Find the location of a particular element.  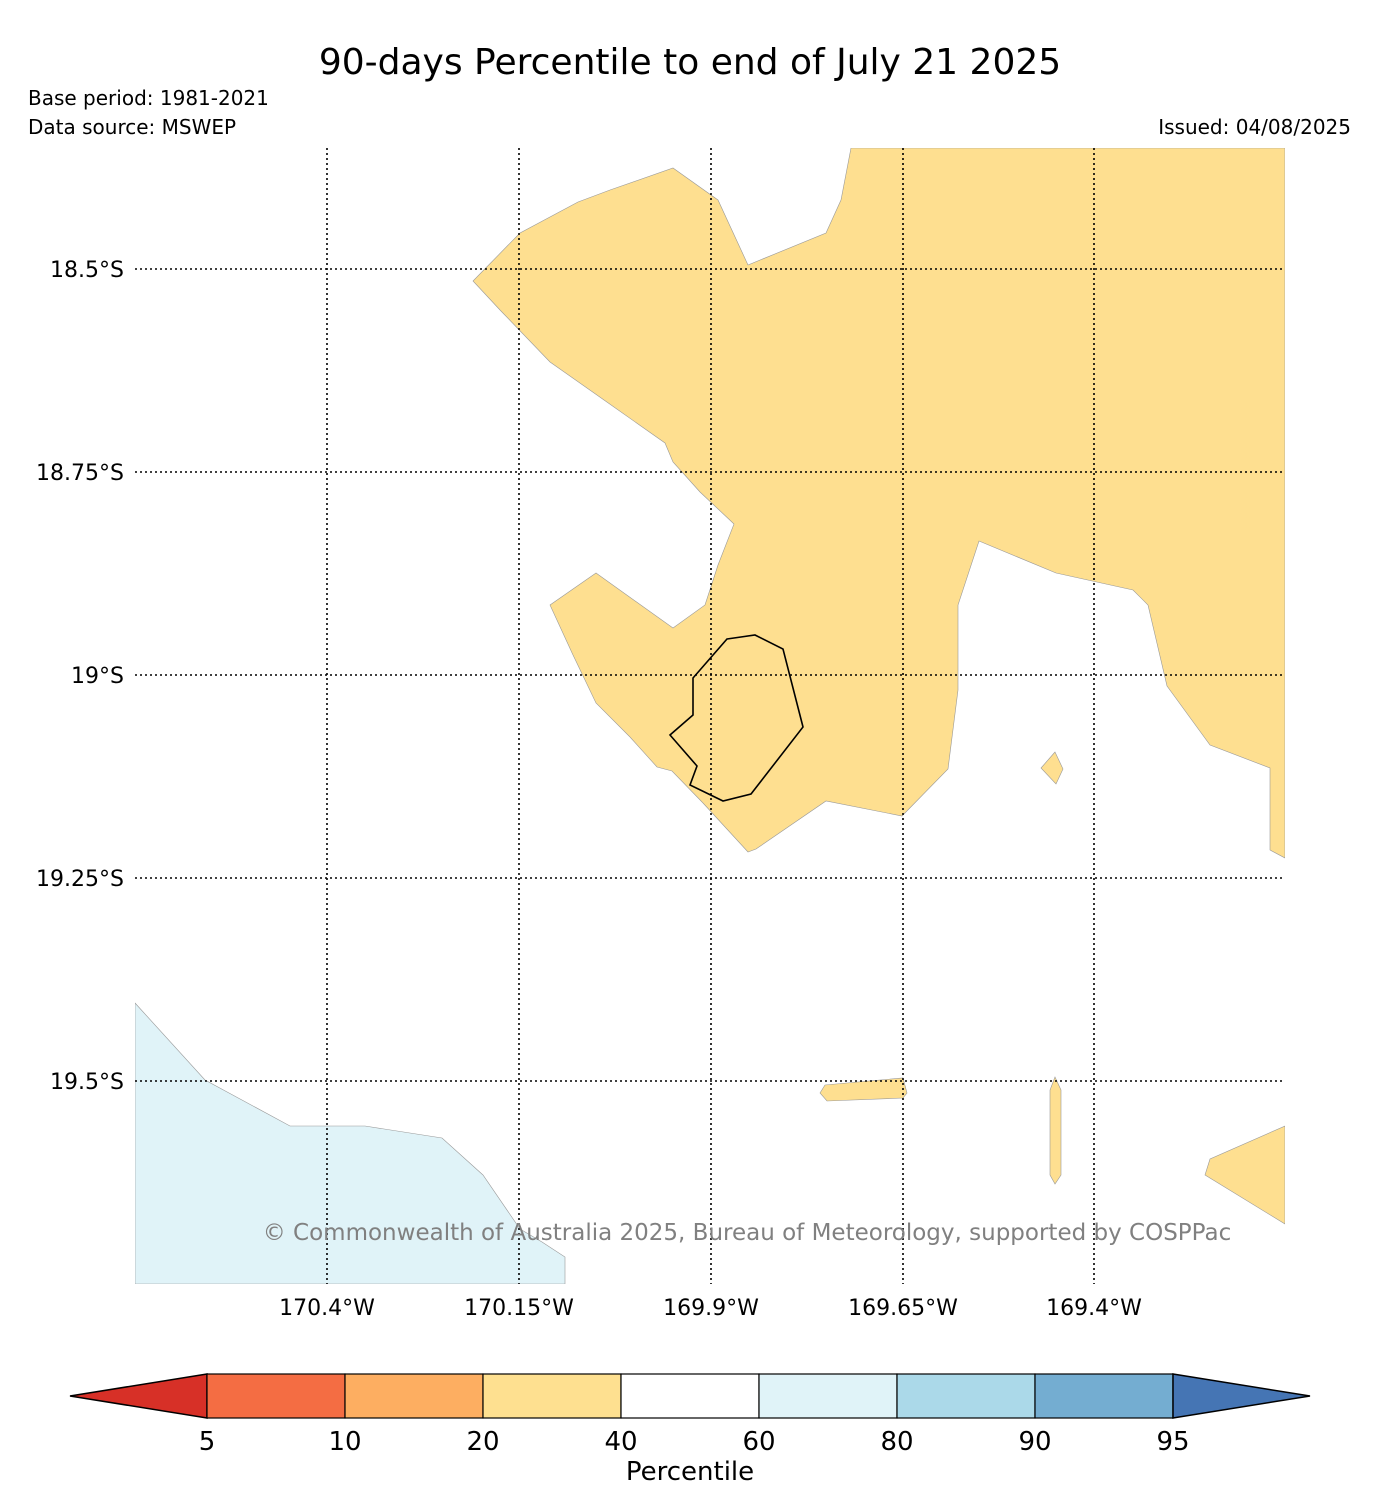

lat-label: 19°S is located at coordinates (97, 676).